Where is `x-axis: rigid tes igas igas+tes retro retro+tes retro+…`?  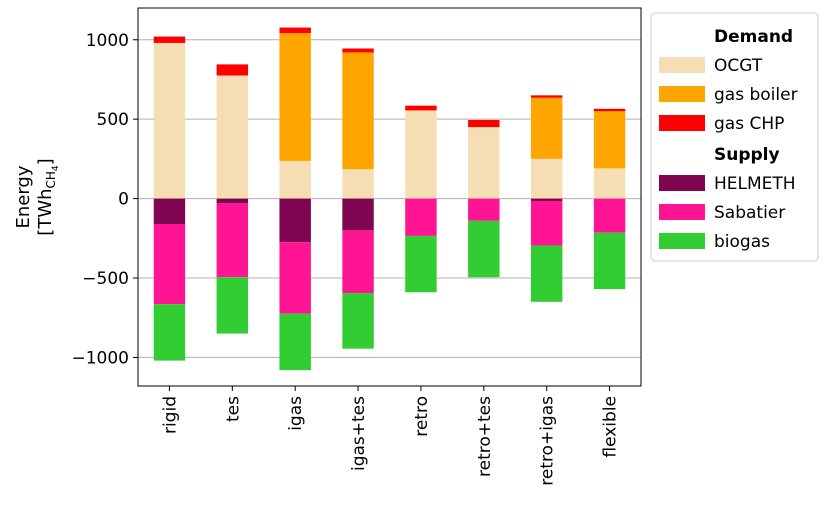
x-axis: rigid tes igas igas+tes retro retro+tes retro+… is located at coordinates (390, 436).